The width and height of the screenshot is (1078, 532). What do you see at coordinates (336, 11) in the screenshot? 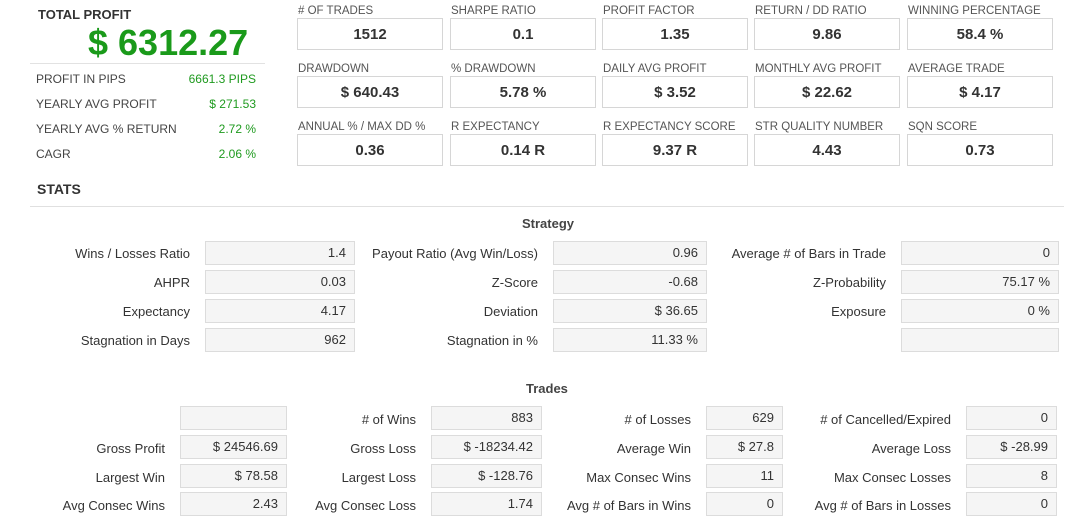
I see `metric-label: # OF TRADES` at bounding box center [336, 11].